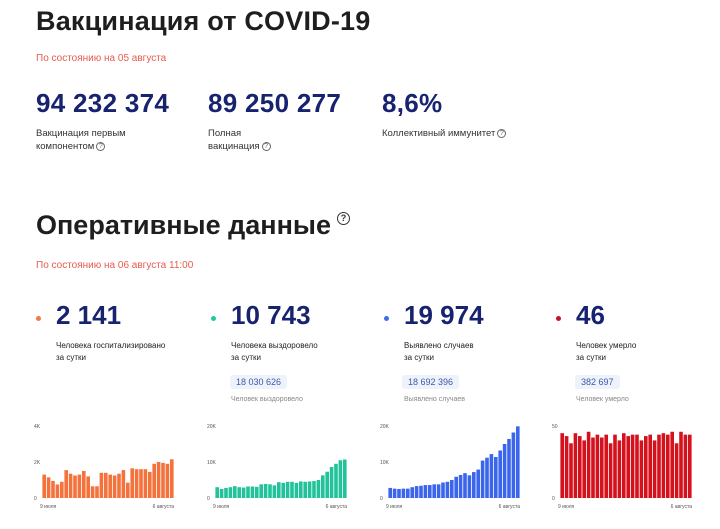  Describe the element at coordinates (213, 318) in the screenshot. I see `recovered-dot-icon` at that location.